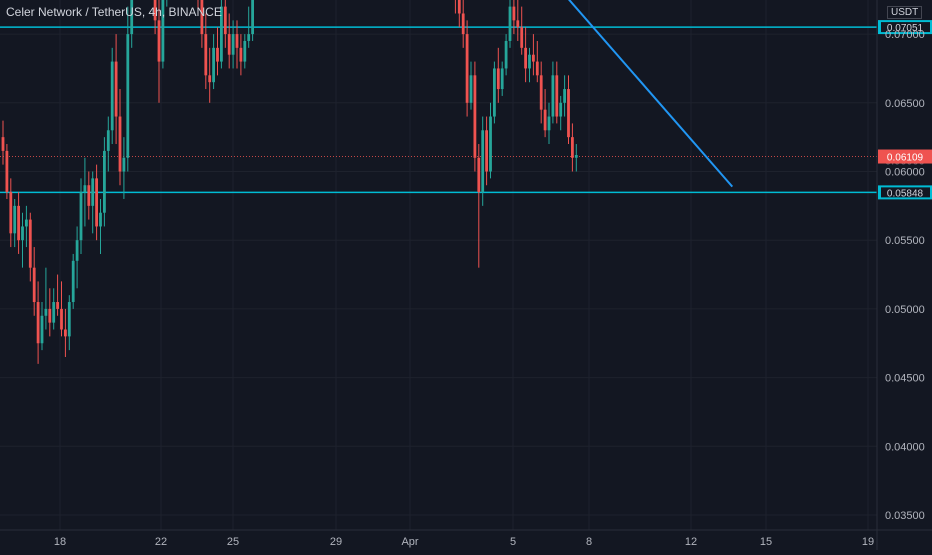 This screenshot has width=932, height=555. I want to click on y-tick-label: 0.03500, so click(905, 516).